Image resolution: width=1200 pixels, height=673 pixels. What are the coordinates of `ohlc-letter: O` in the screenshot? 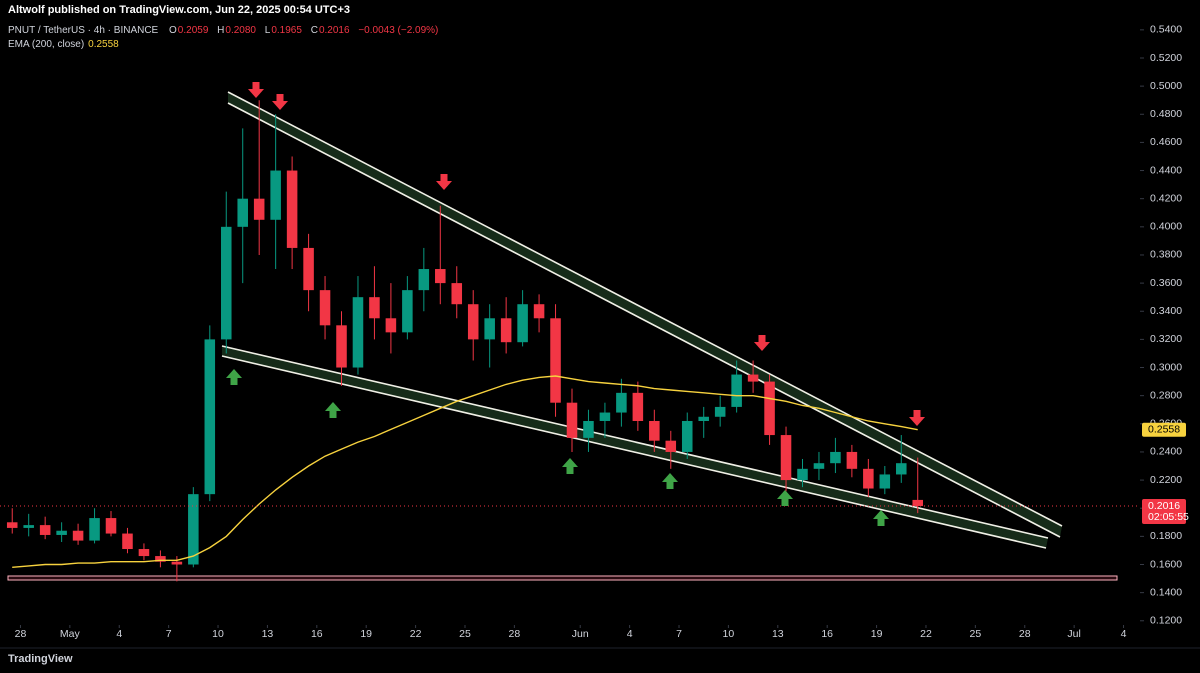 It's located at (173, 30).